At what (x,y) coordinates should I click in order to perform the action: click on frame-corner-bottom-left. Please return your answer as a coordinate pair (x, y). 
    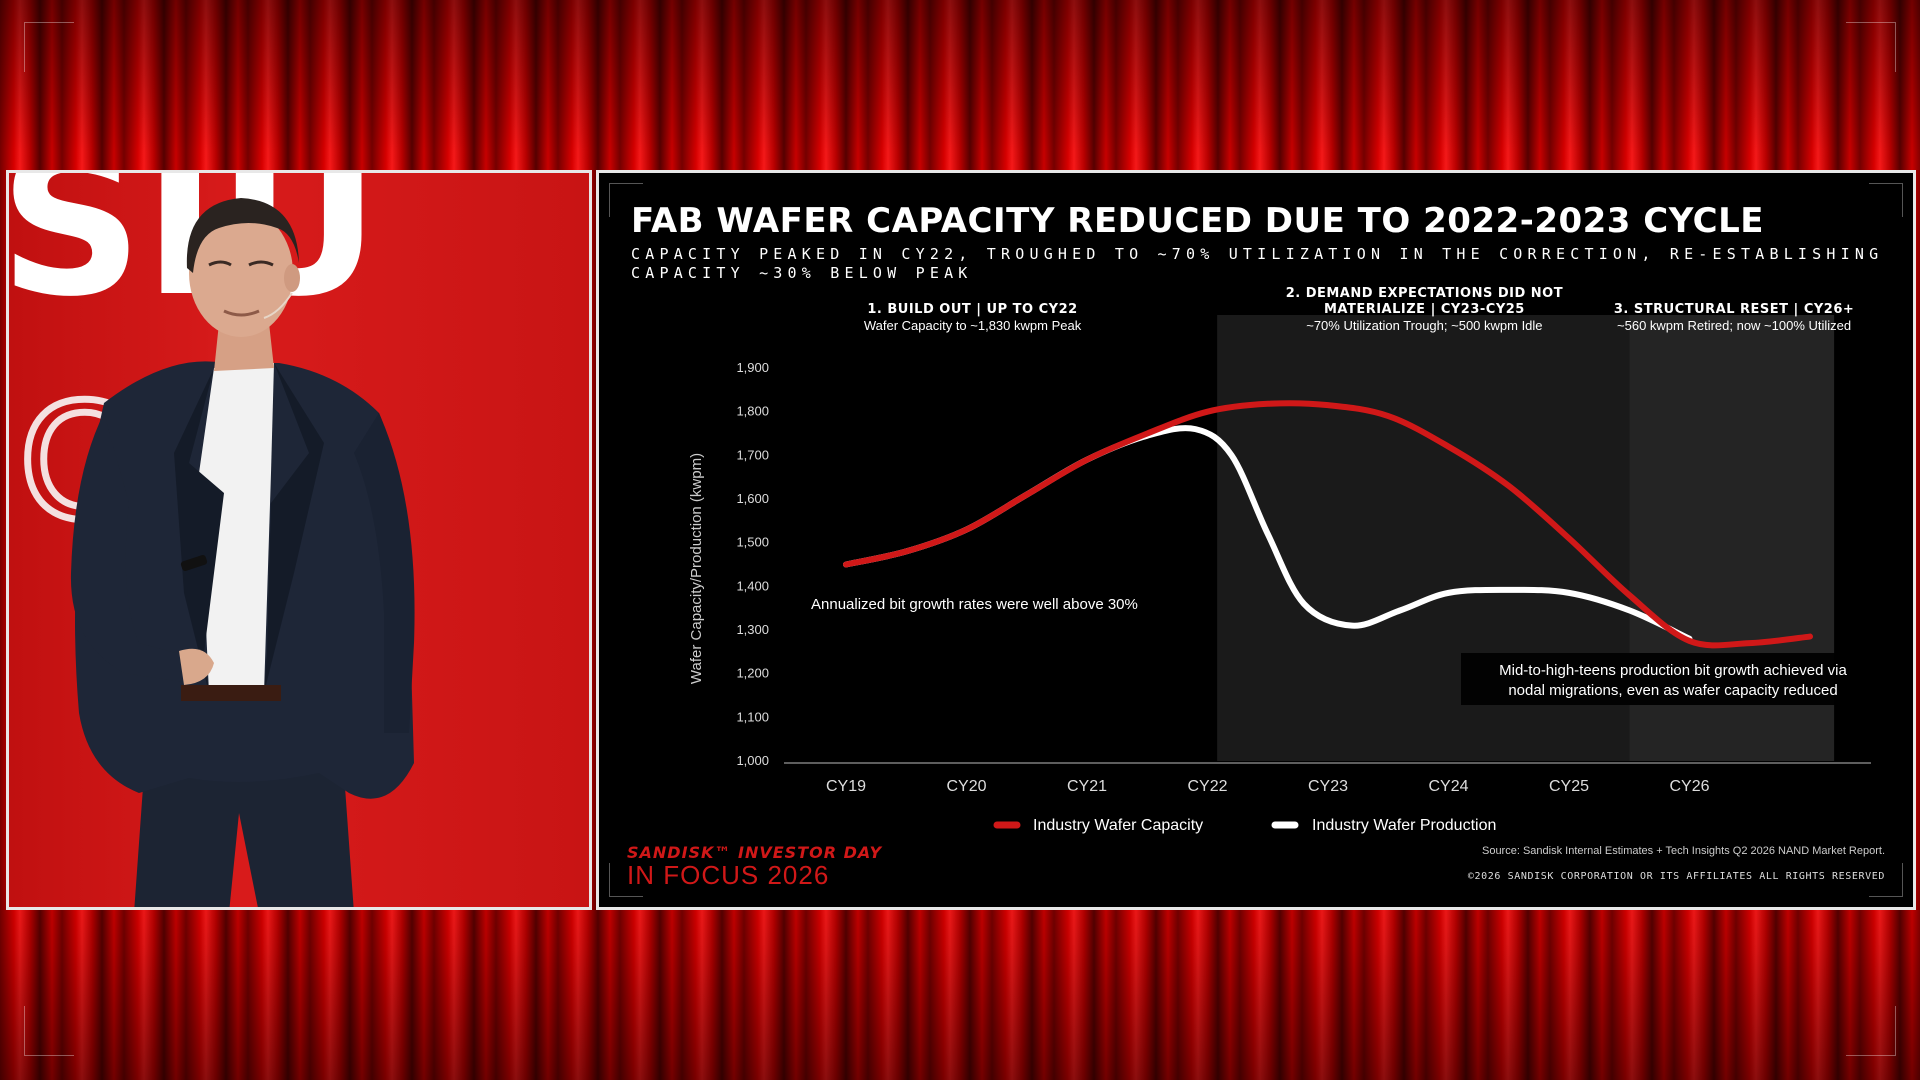
    Looking at the image, I should click on (49, 1031).